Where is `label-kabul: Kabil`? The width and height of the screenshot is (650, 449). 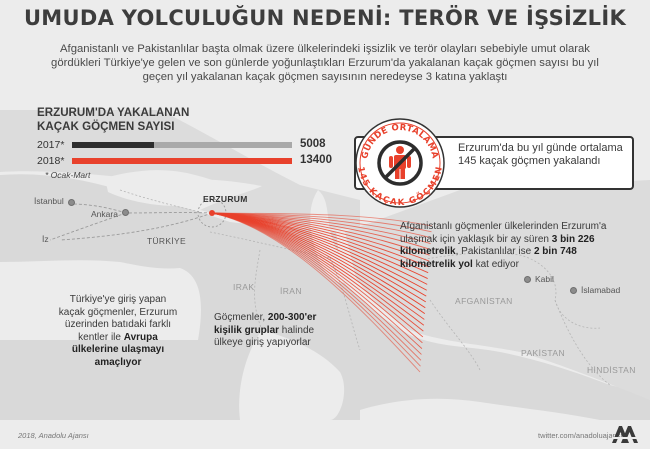 label-kabul: Kabil is located at coordinates (544, 279).